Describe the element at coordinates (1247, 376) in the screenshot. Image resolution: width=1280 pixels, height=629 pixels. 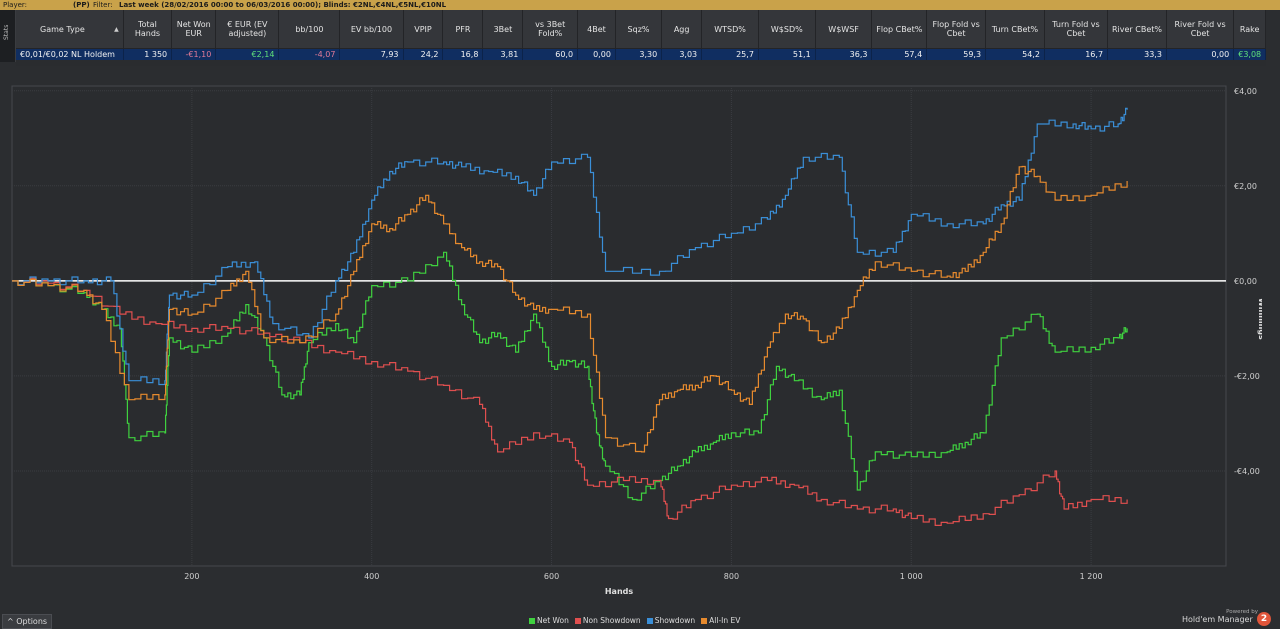
I see `y-tick-label: -€2,00` at that location.